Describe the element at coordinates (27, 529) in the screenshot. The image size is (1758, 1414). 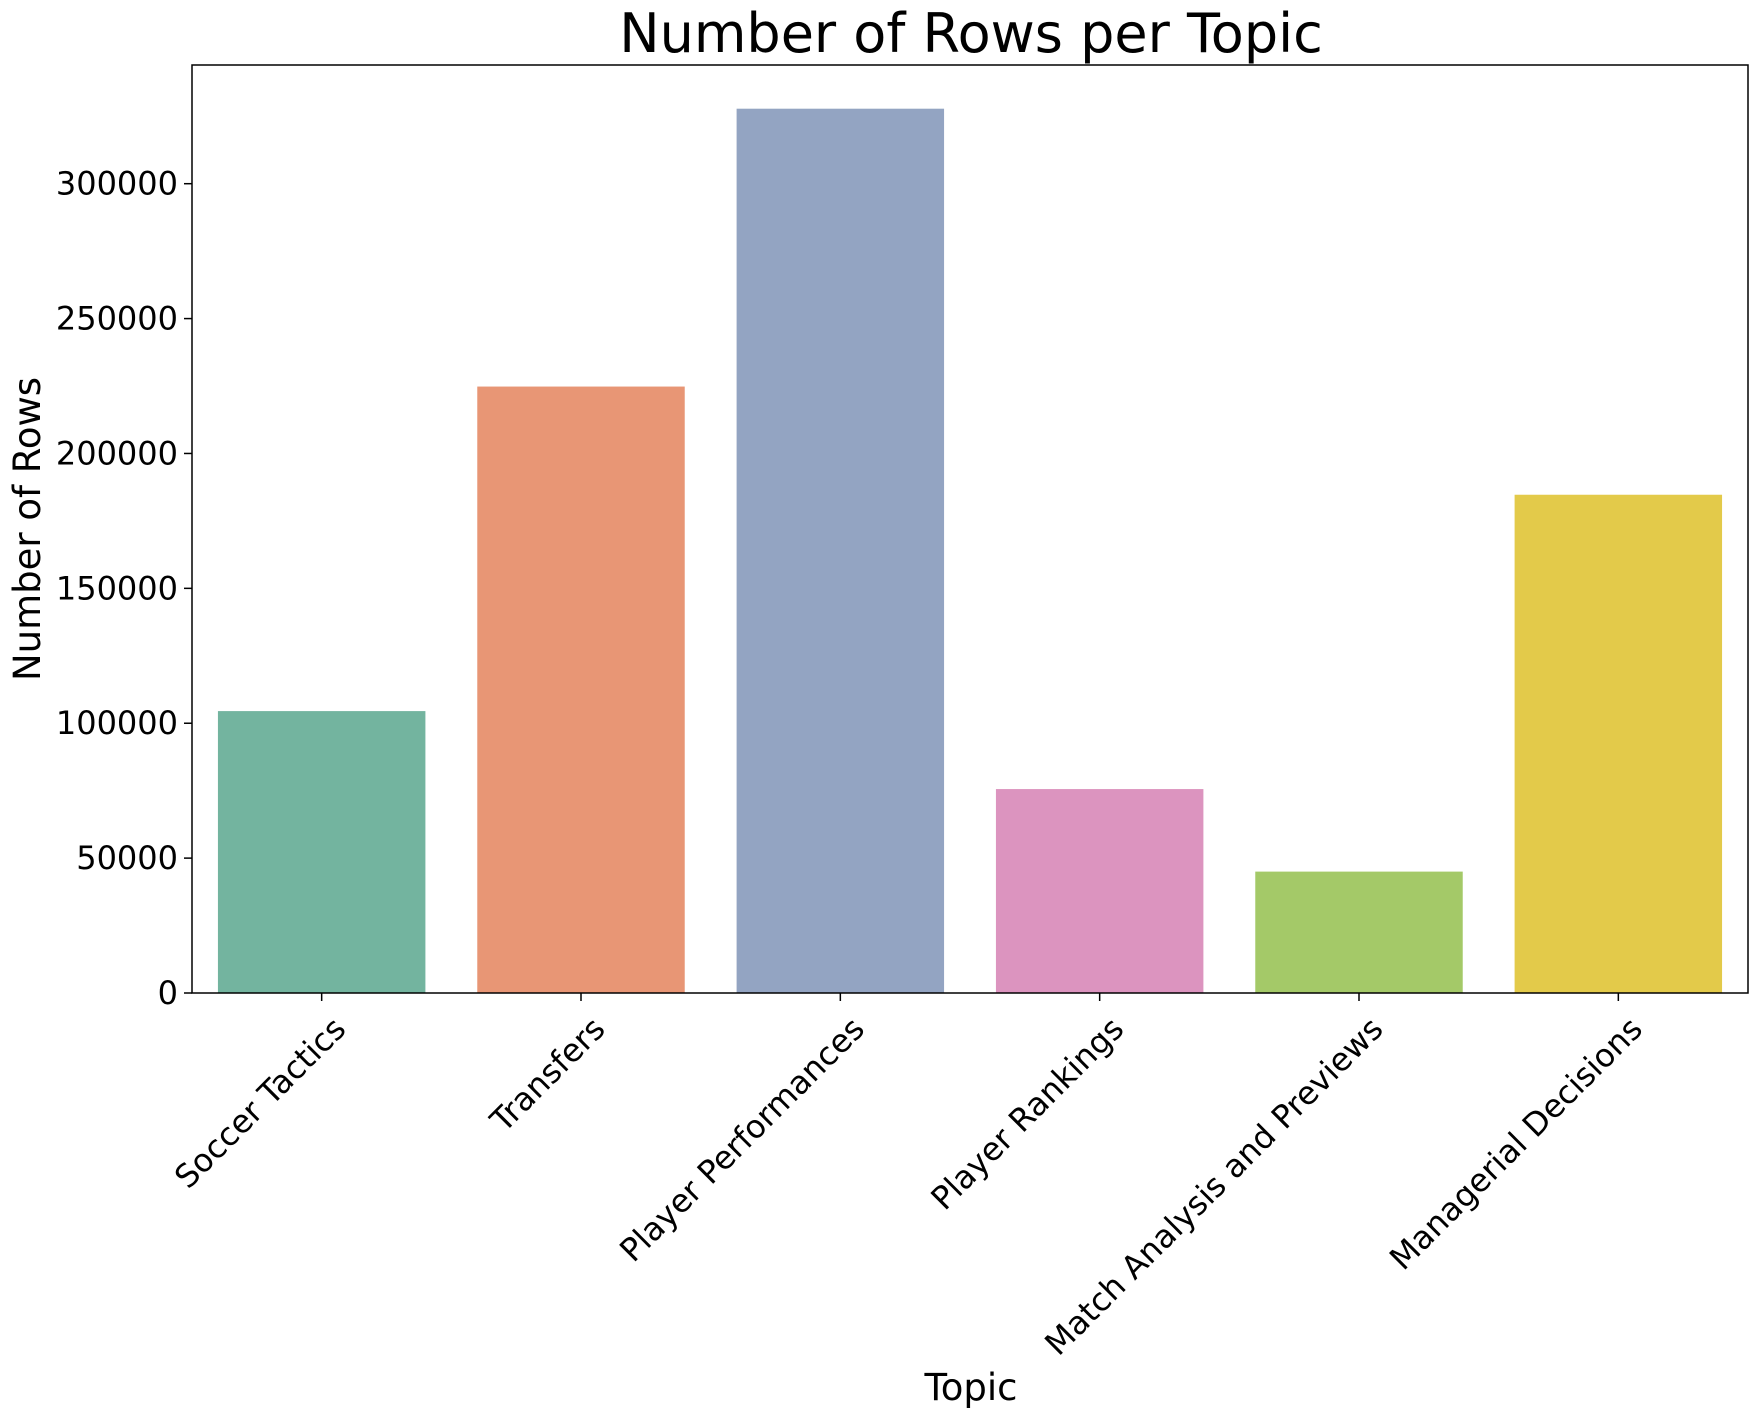
I see `y-axis-label: Number of Rows` at that location.